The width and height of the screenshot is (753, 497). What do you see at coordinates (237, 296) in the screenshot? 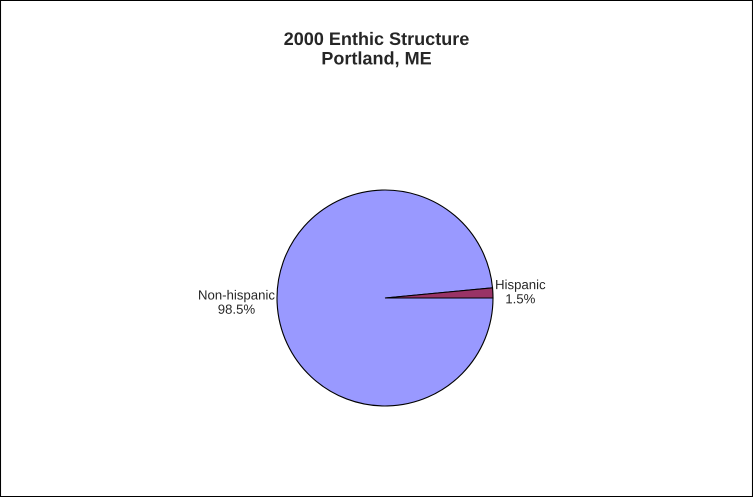
I see `slice-label: Non-hispanic` at bounding box center [237, 296].